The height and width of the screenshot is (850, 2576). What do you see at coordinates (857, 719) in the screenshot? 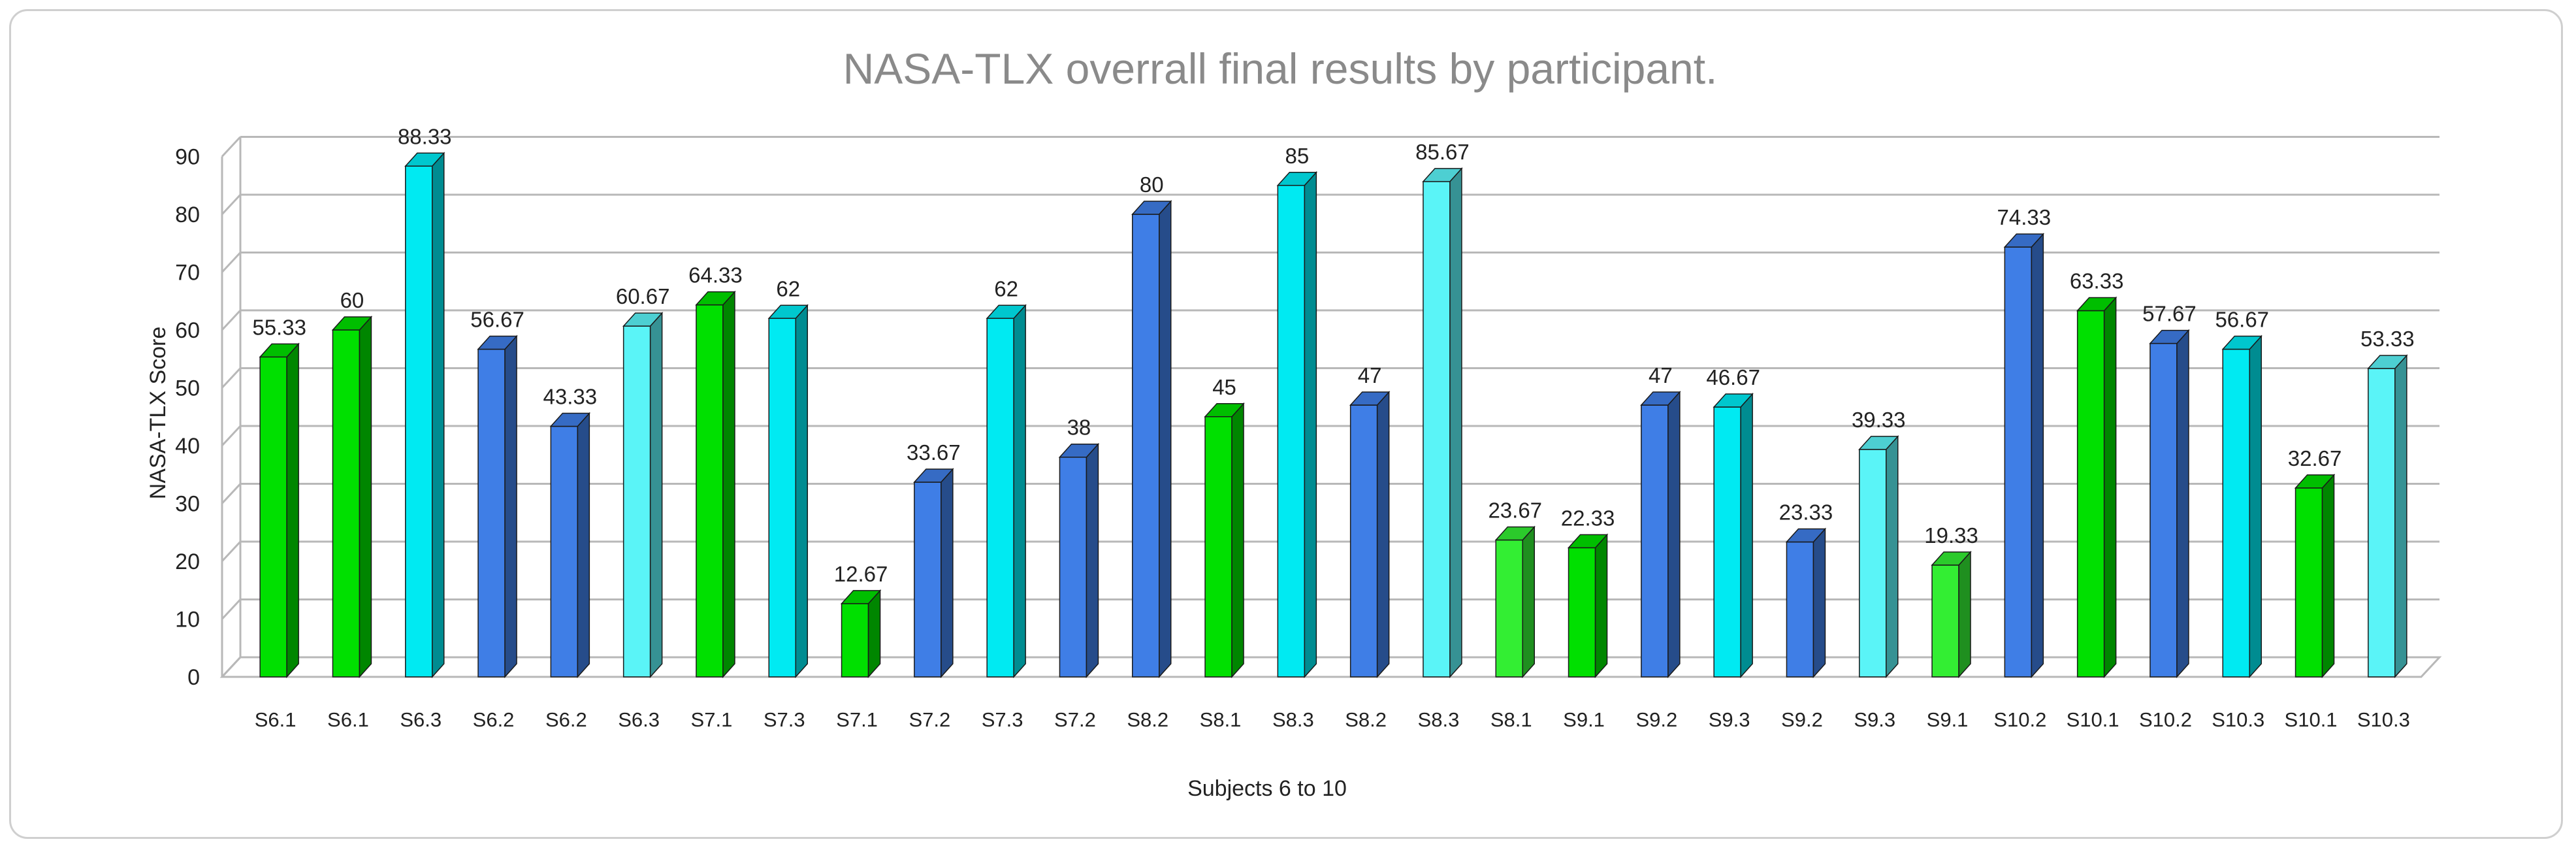
I see `x-tick-label: S7.1` at bounding box center [857, 719].